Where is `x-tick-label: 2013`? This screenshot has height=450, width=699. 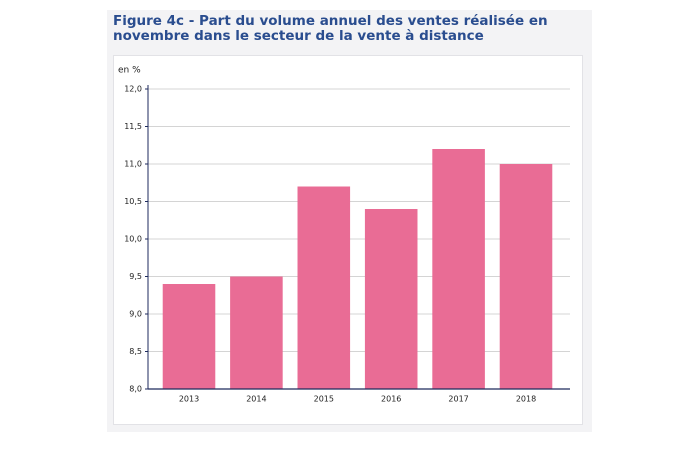 x-tick-label: 2013 is located at coordinates (189, 399).